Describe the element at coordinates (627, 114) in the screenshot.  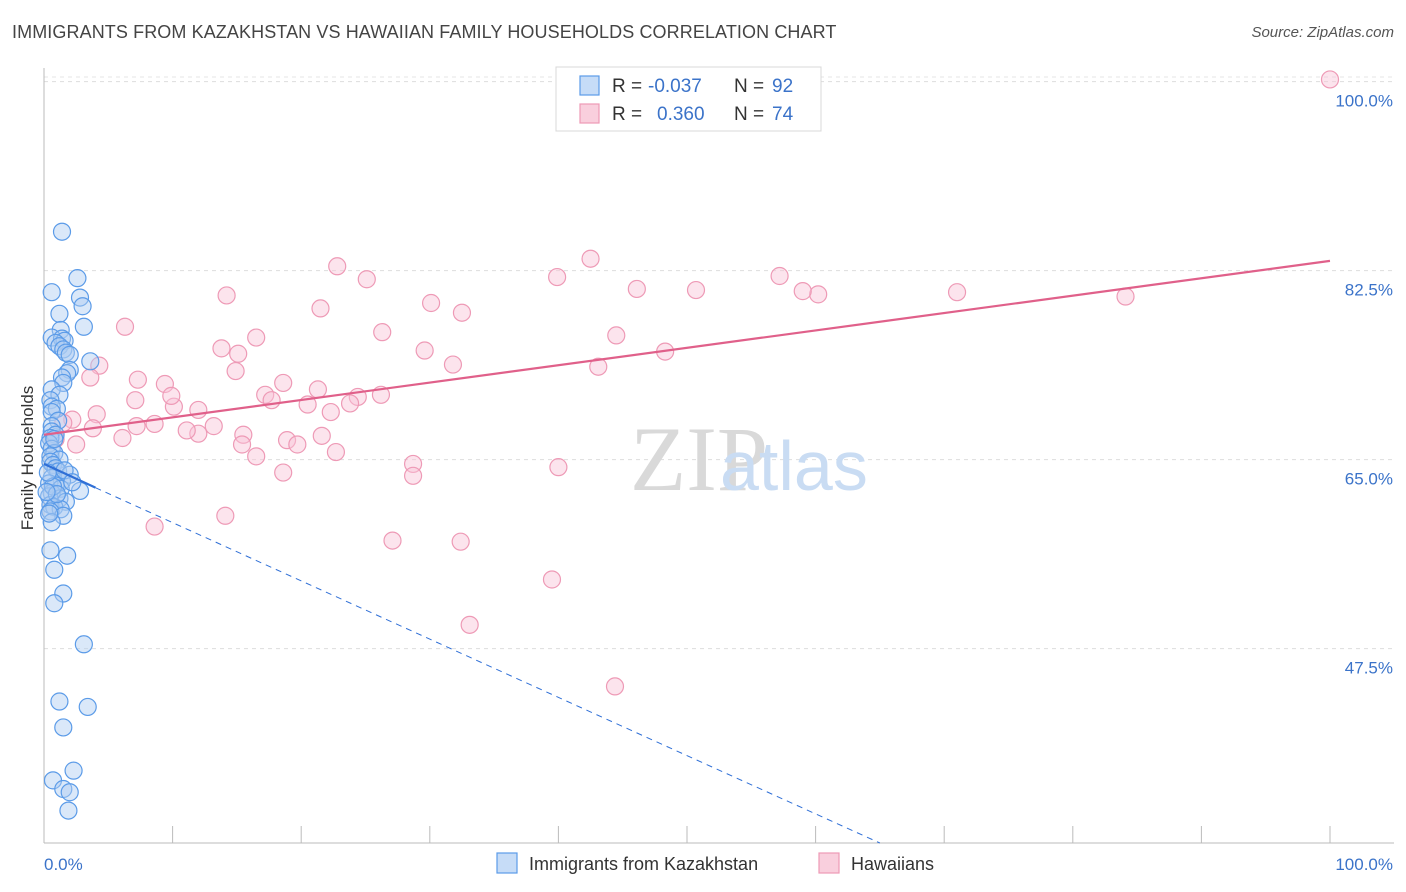
I see `legend-r-label-2: R =` at that location.